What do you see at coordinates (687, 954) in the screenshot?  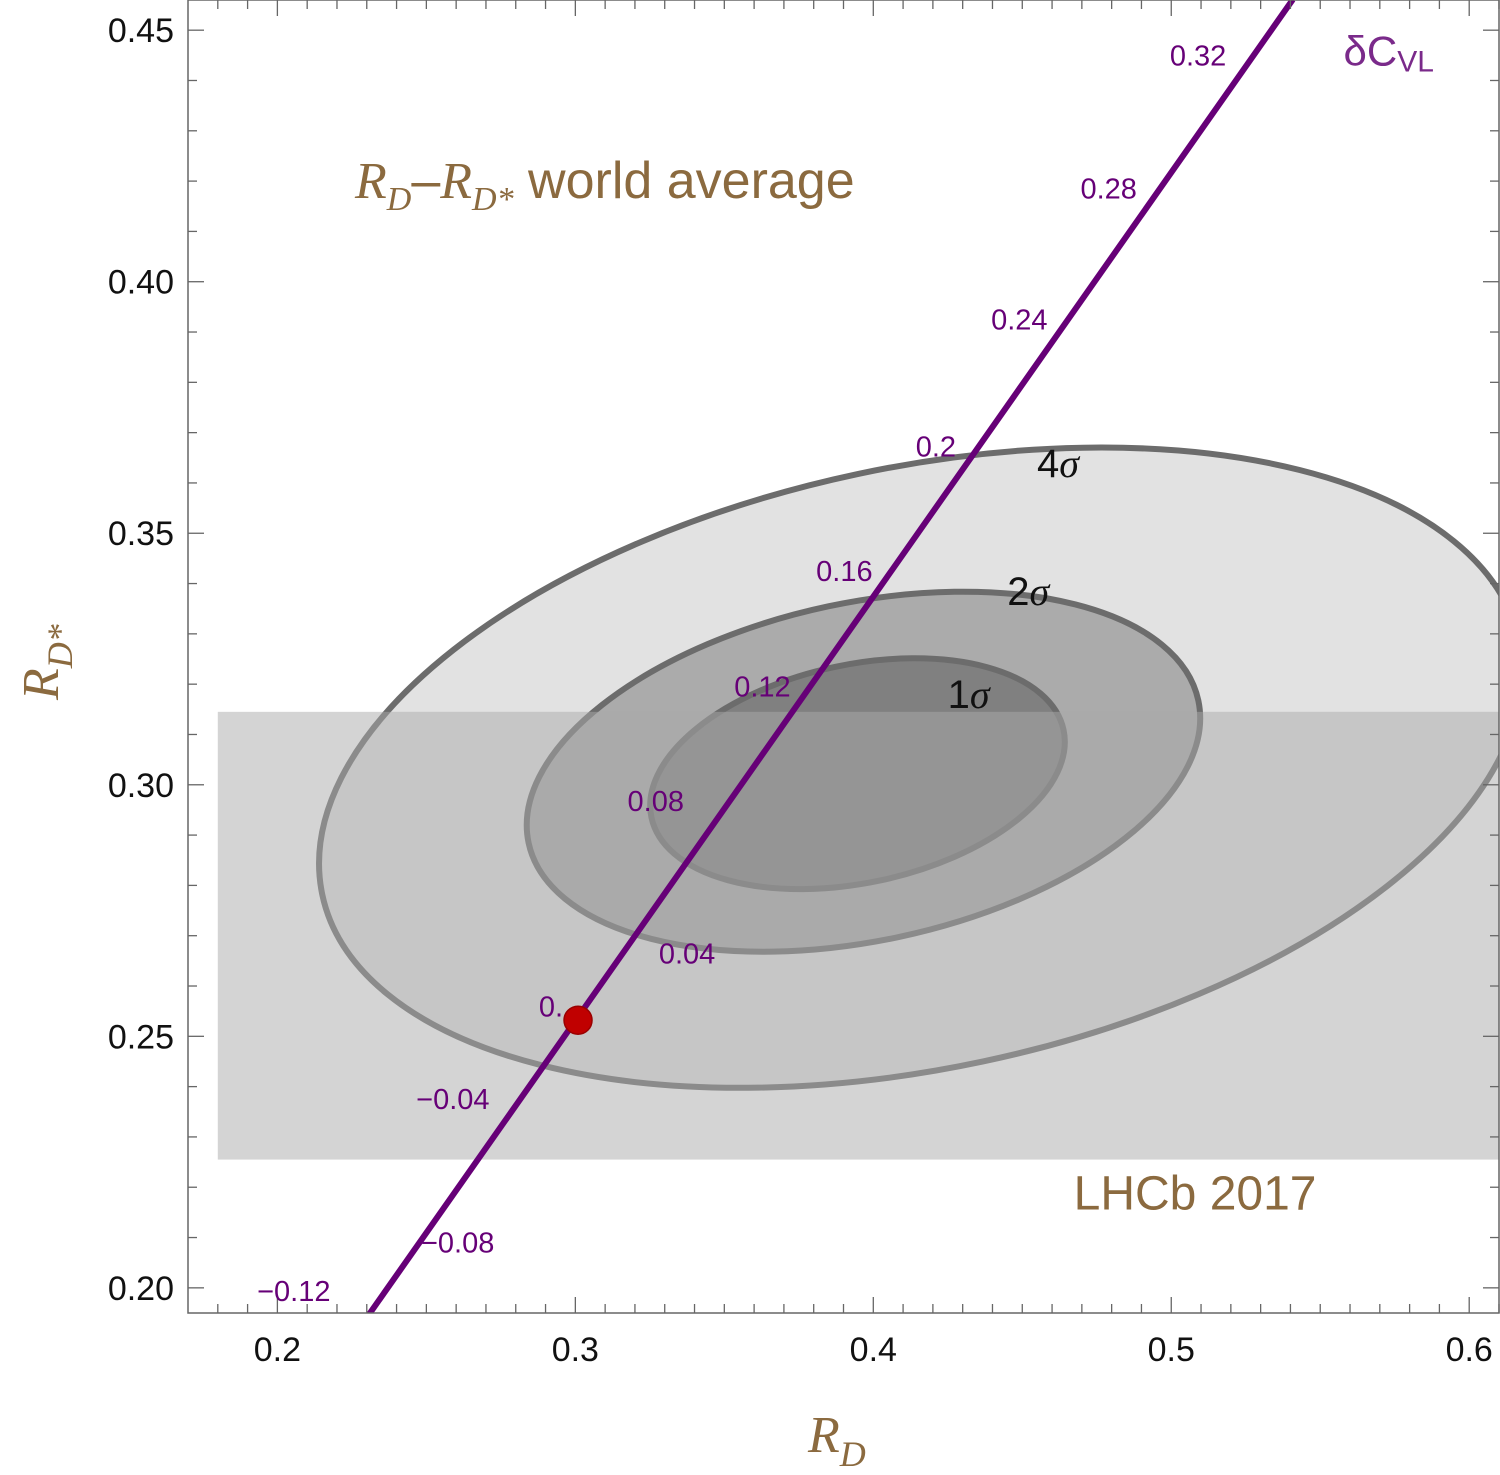 I see `dcvl-value-label: 0.04` at bounding box center [687, 954].